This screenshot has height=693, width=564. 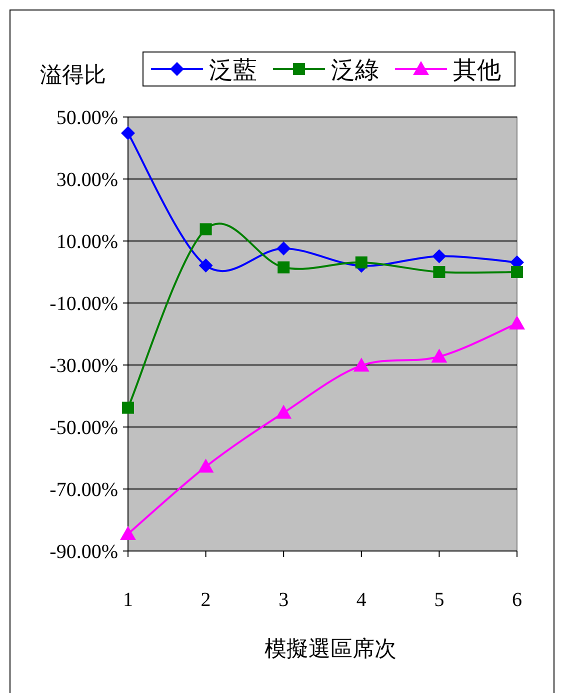 What do you see at coordinates (87, 242) in the screenshot?
I see `y-tick-label: 10.00%` at bounding box center [87, 242].